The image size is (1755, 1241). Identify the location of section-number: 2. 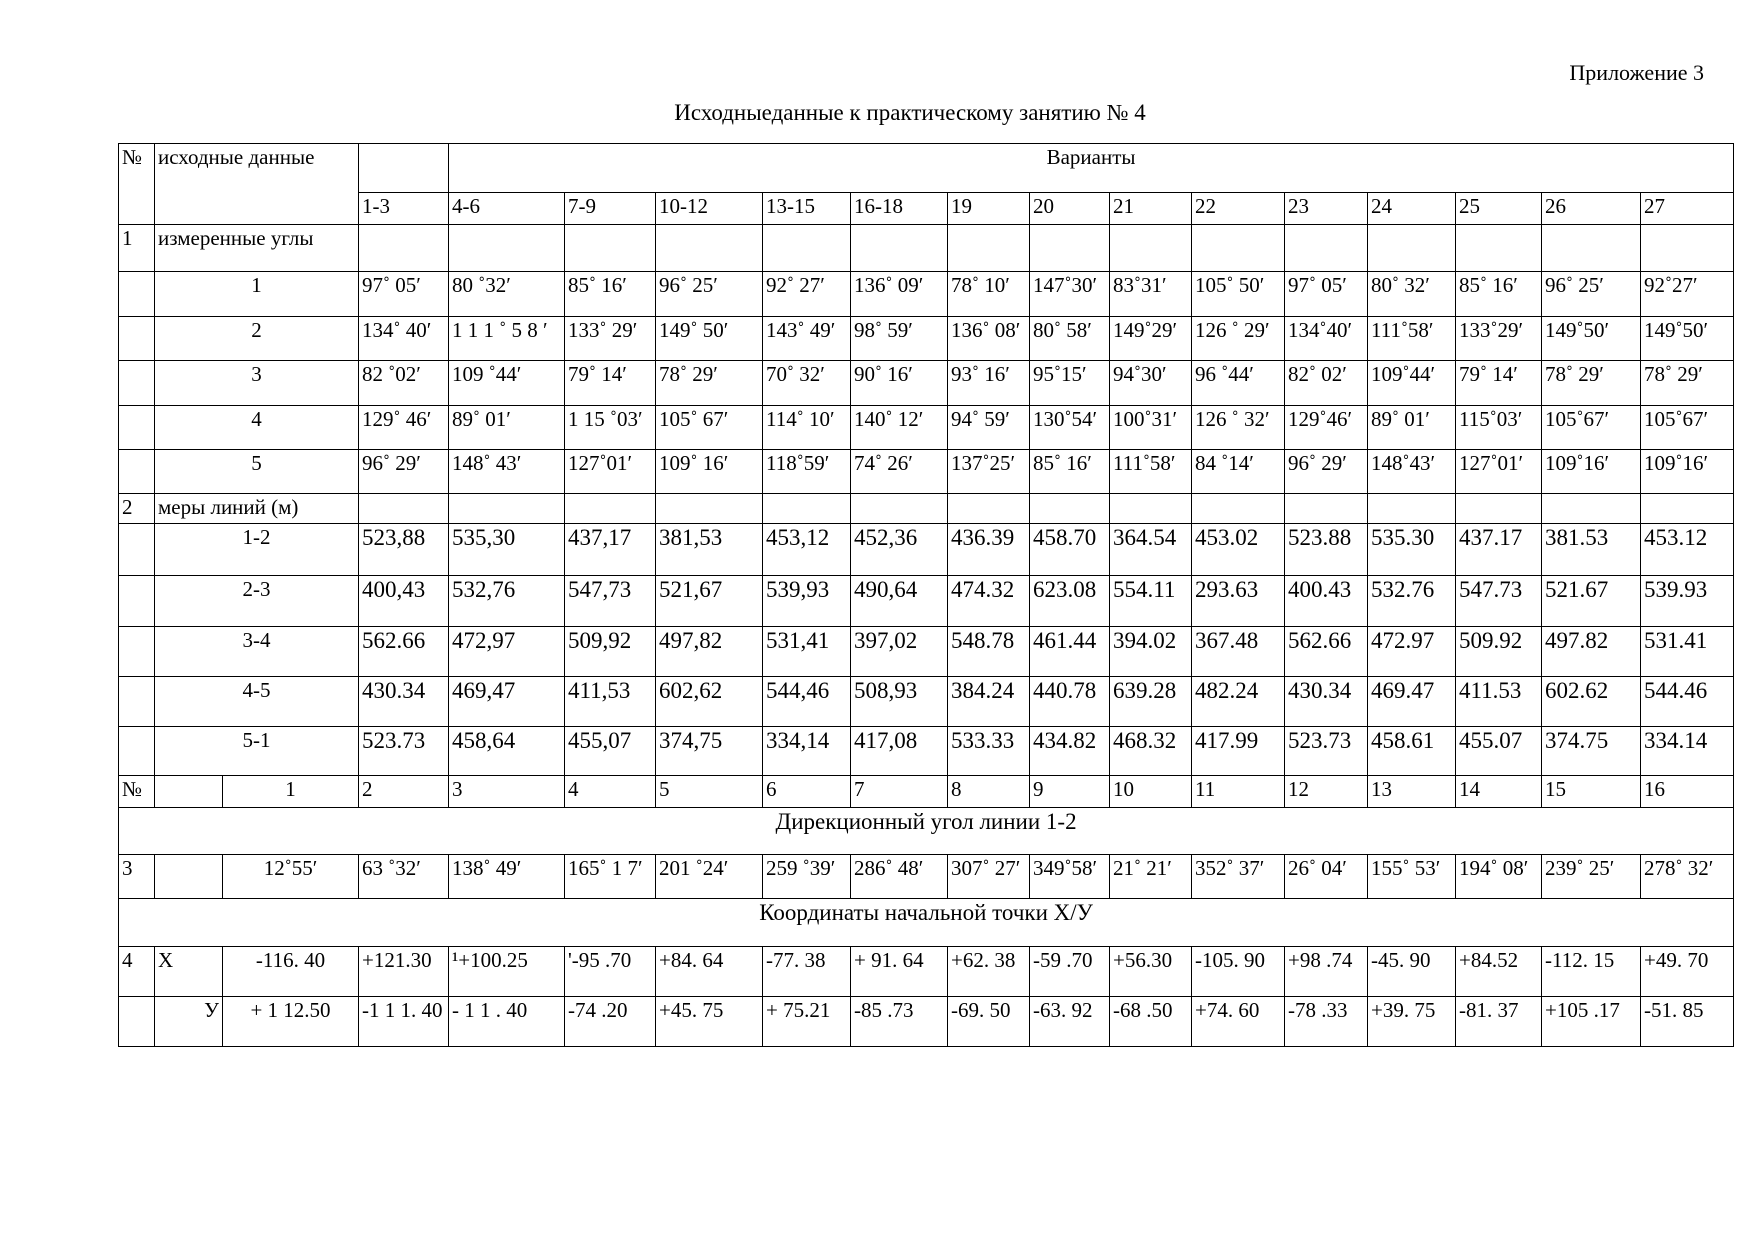
(136, 508).